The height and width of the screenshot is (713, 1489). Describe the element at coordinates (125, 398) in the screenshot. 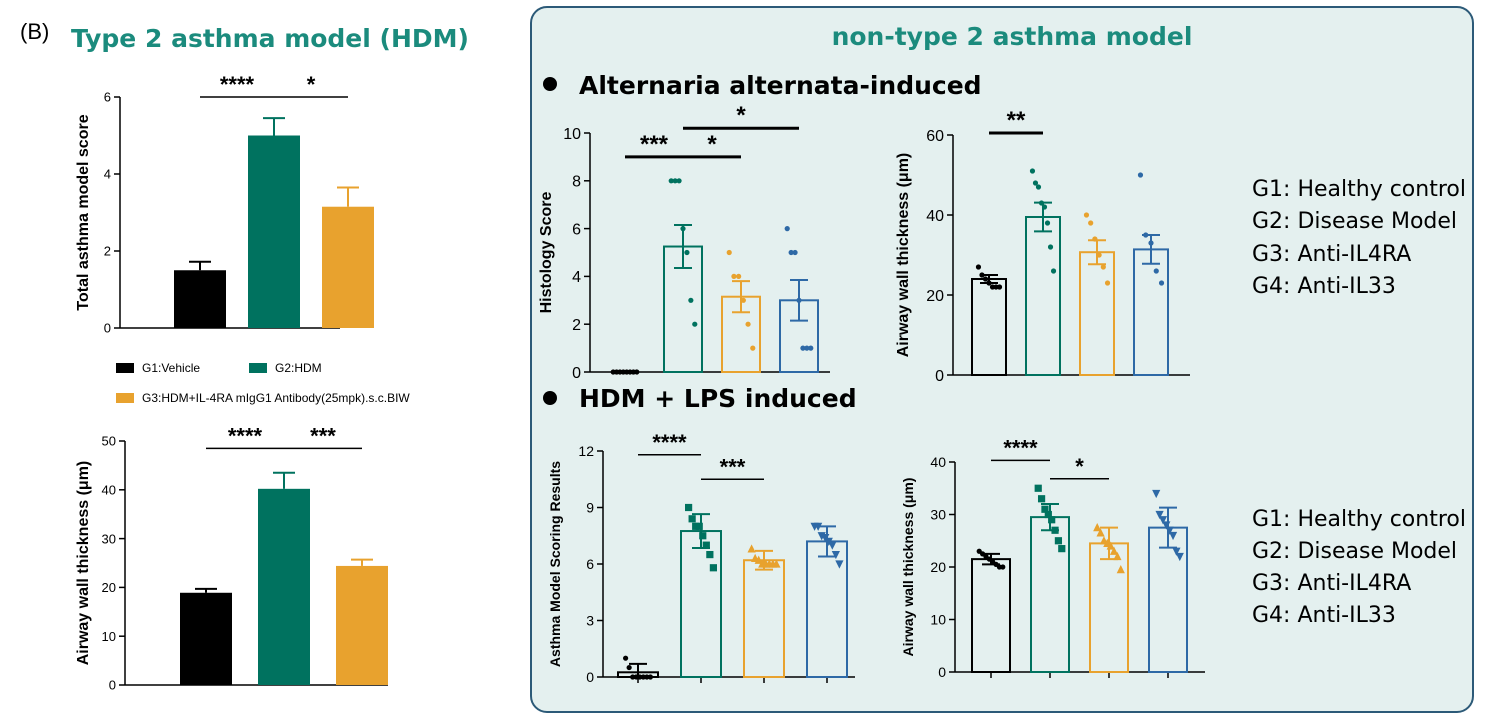

I see `legend-swatch-g3` at that location.